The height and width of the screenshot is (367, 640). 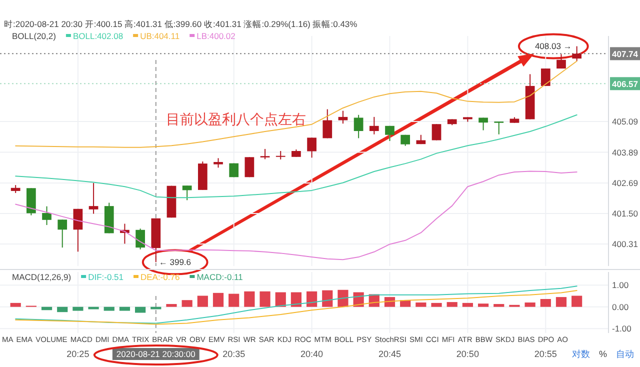 I want to click on y-tick-label: -1.00, so click(x=622, y=329).